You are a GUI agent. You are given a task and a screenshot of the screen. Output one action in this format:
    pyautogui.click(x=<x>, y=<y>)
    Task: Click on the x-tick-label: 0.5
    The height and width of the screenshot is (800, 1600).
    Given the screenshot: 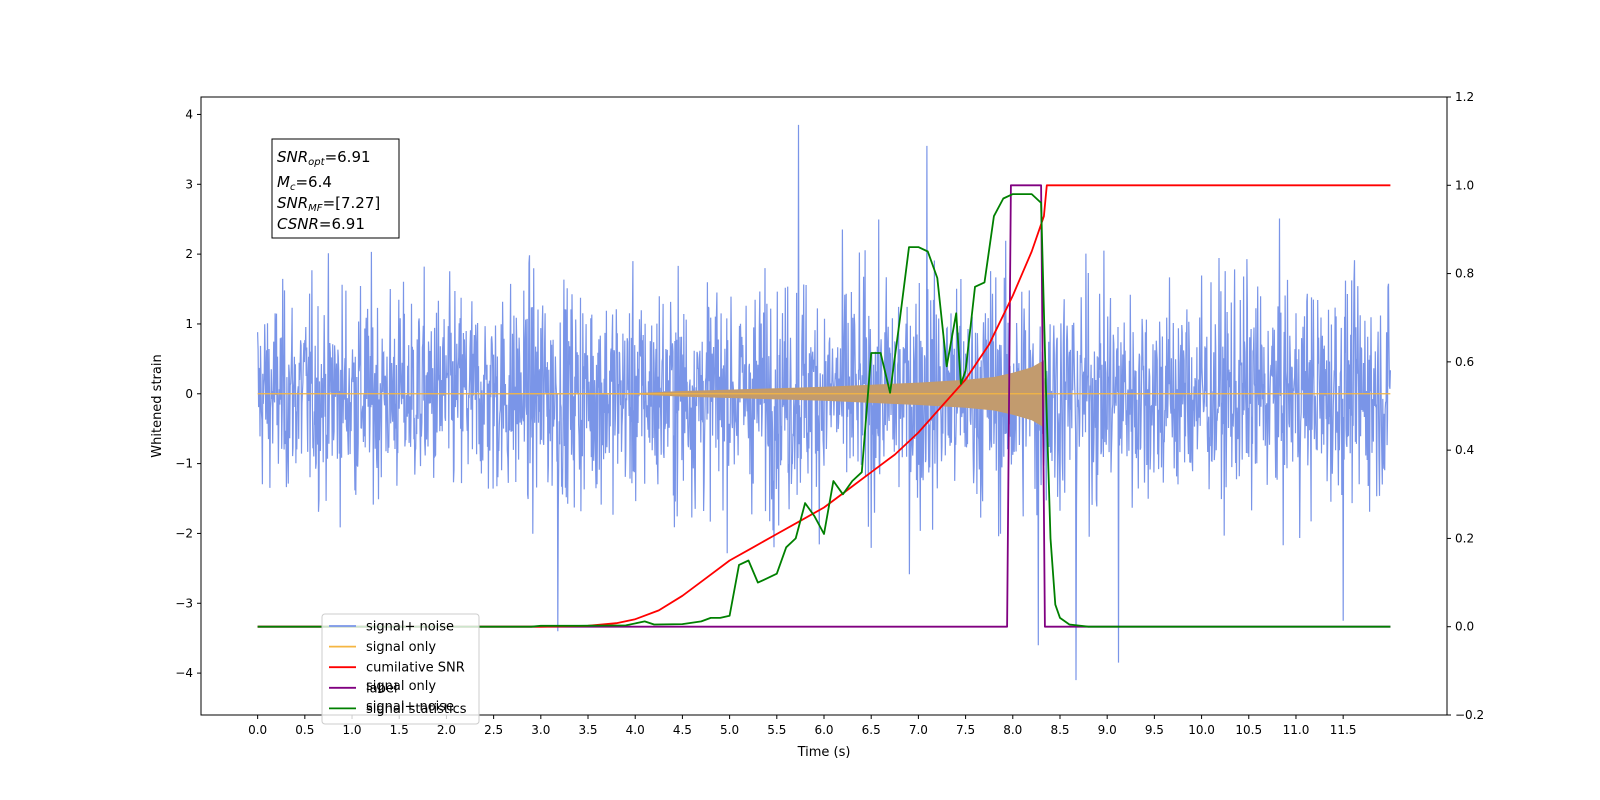 What is the action you would take?
    pyautogui.click(x=304, y=730)
    